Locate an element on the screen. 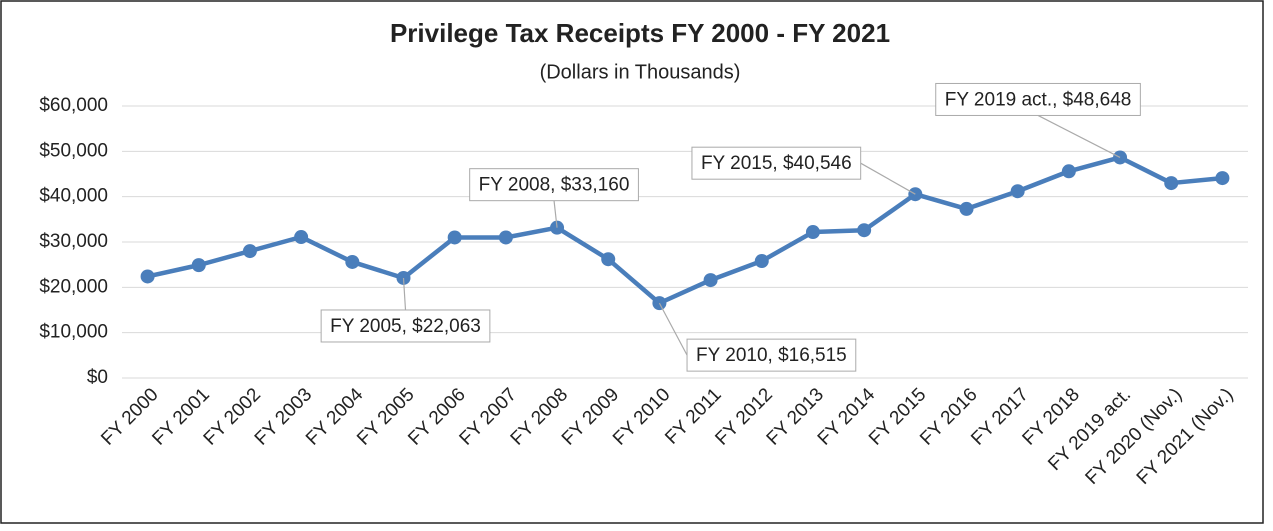 The image size is (1273, 531). data-label: FY 2008, $33,160 is located at coordinates (554, 185).